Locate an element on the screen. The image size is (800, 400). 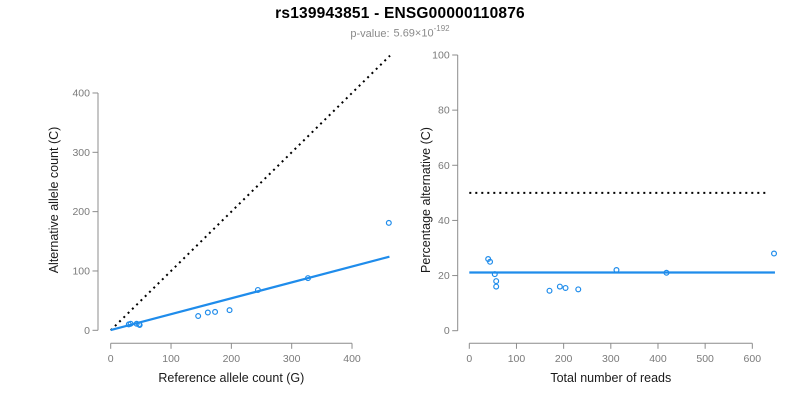
plot-title: rs139943851 - ENSG00000110876 is located at coordinates (400, 13).